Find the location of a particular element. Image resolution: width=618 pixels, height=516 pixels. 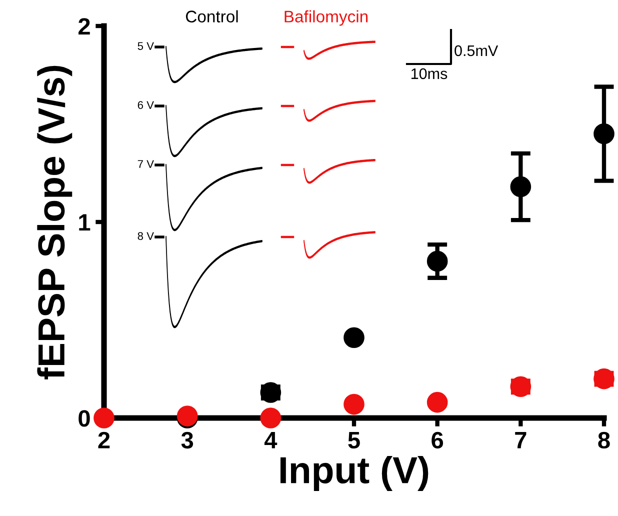

annotation: 5 V is located at coordinates (146, 46).